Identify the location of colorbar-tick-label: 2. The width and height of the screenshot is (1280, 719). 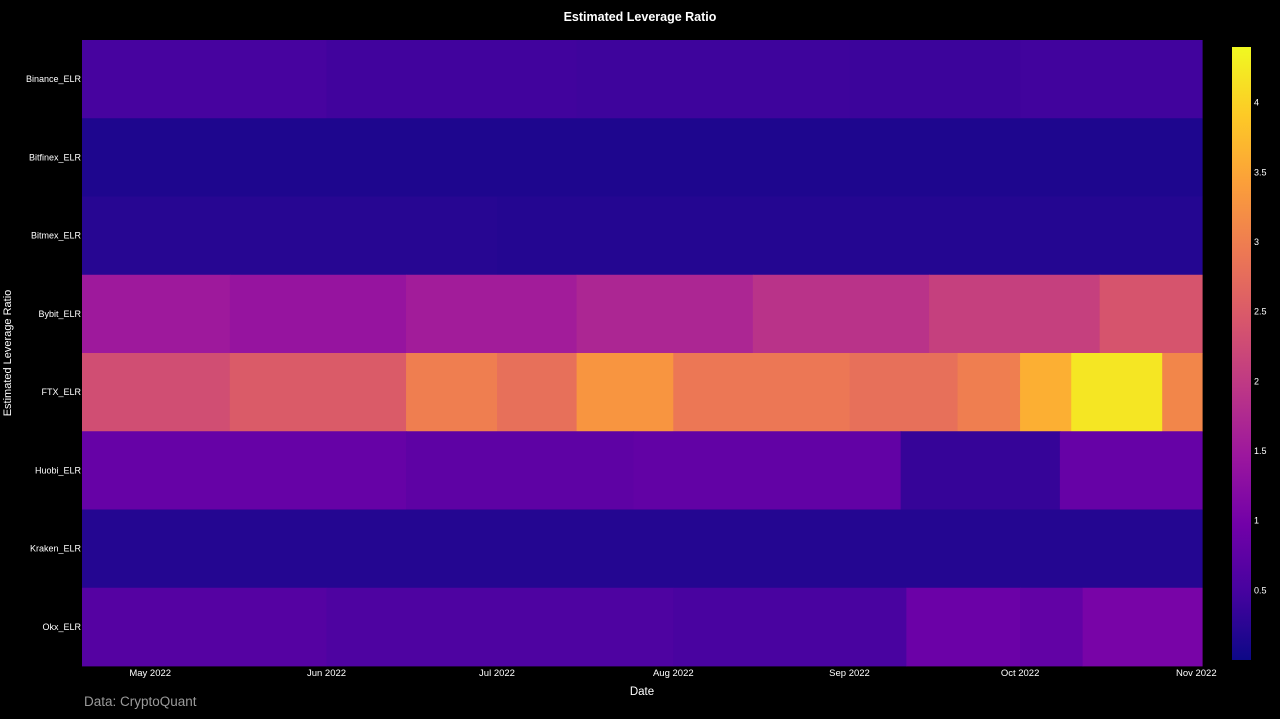
(1256, 381).